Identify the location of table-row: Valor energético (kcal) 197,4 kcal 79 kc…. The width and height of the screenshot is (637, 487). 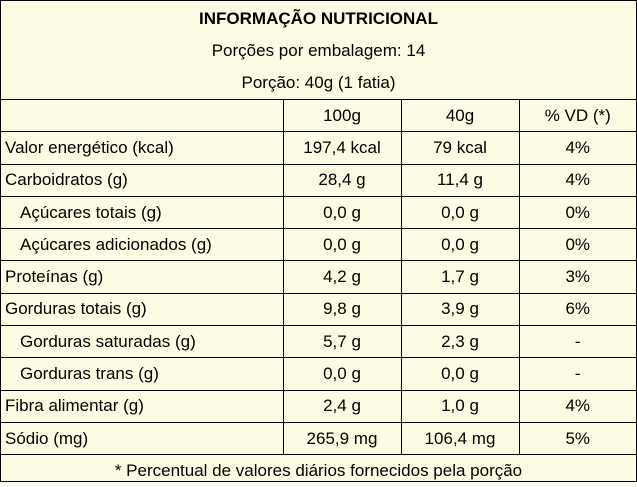
(318, 148).